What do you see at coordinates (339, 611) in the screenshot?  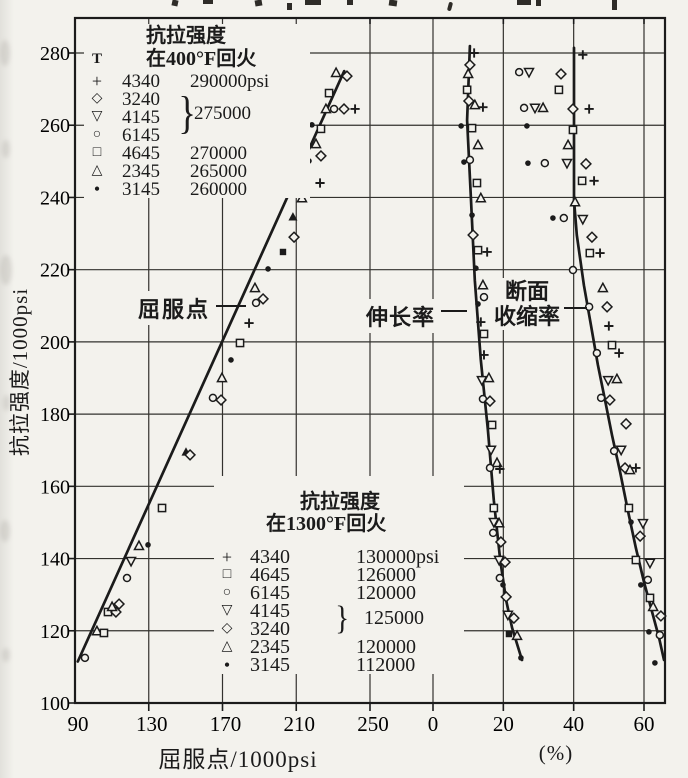 I see `legend-row-4145: ▽ 4145` at bounding box center [339, 611].